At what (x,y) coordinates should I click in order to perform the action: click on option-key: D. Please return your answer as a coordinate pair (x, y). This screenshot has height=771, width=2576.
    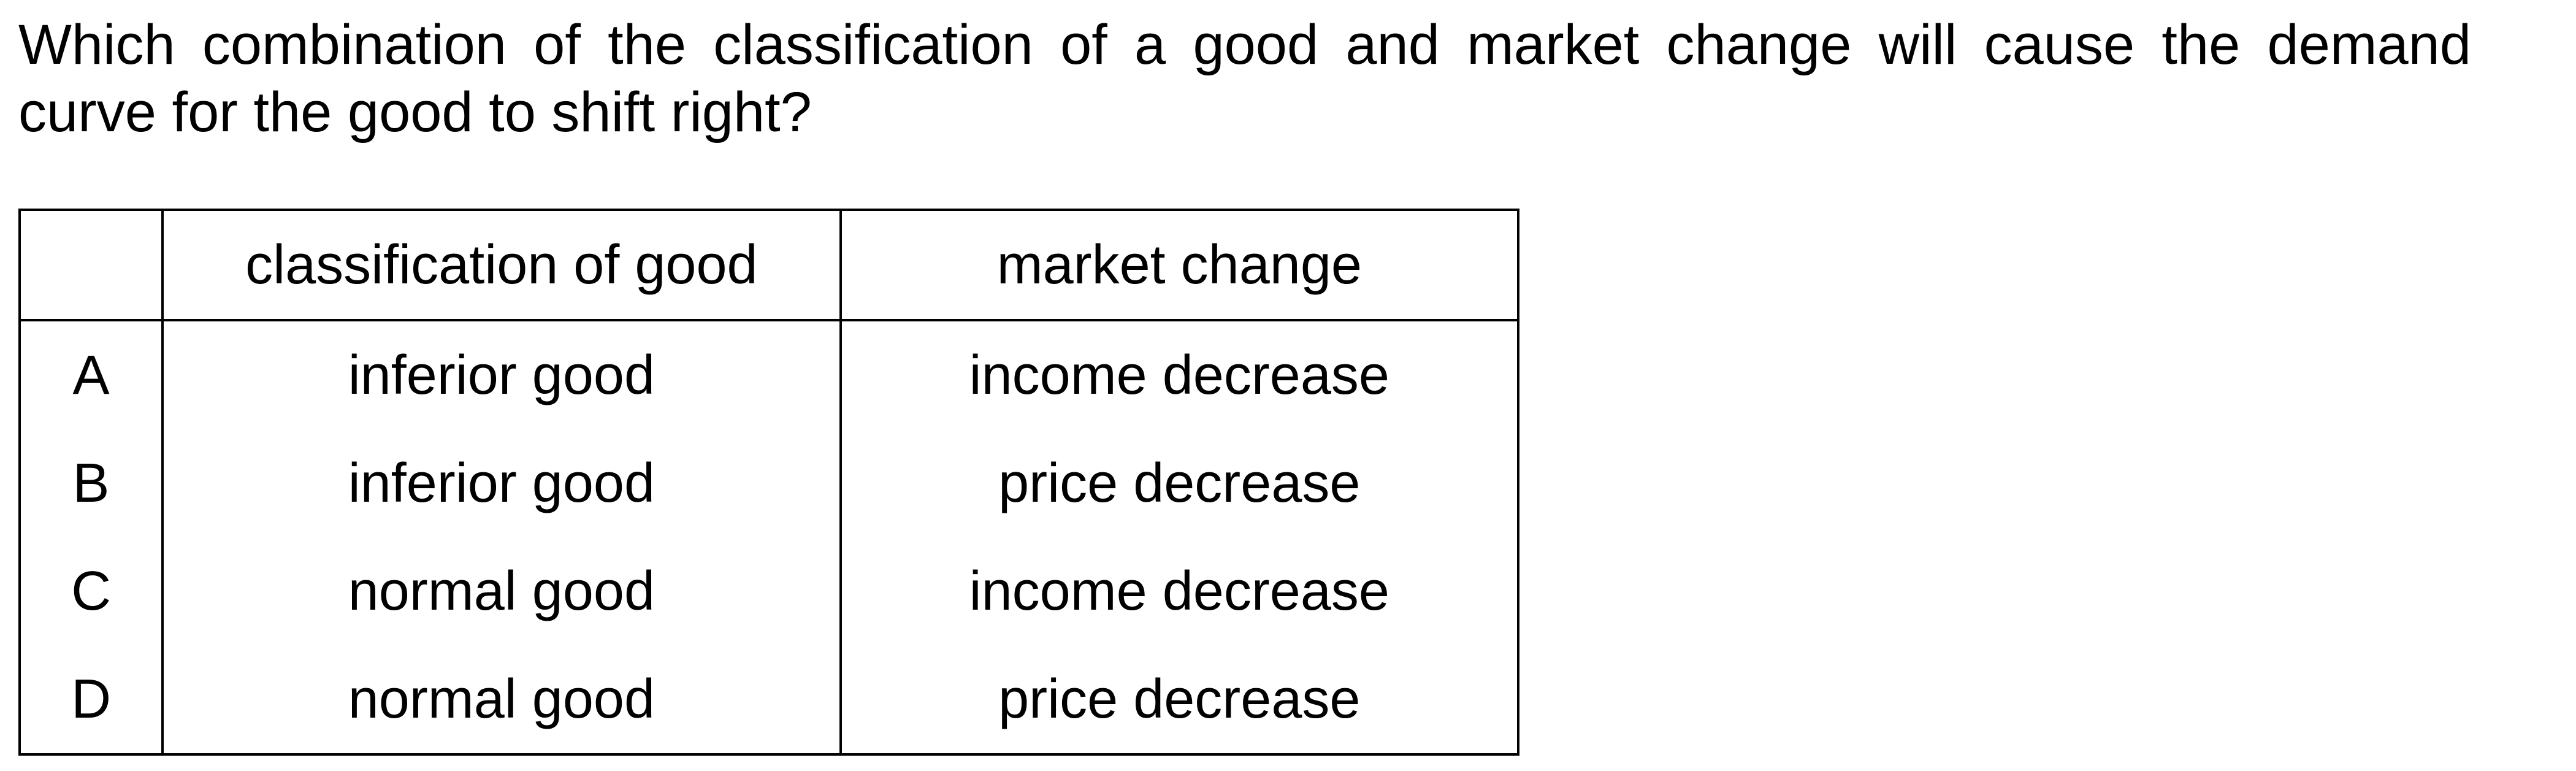
    Looking at the image, I should click on (91, 700).